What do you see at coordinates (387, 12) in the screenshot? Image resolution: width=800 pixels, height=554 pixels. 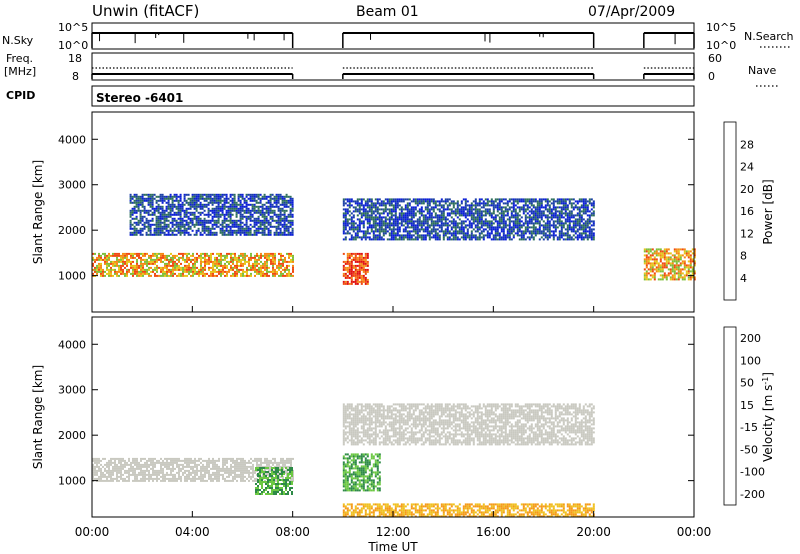 I see `beam-title: Beam 01` at bounding box center [387, 12].